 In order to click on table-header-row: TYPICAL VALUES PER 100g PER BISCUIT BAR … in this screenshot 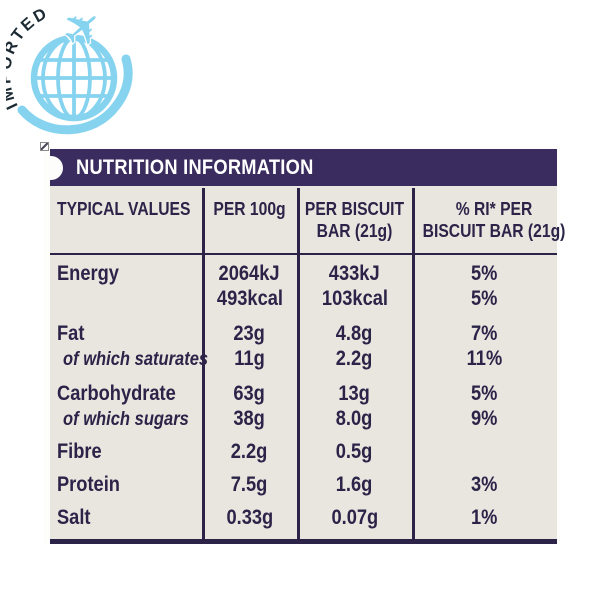, I will do `click(307, 220)`.